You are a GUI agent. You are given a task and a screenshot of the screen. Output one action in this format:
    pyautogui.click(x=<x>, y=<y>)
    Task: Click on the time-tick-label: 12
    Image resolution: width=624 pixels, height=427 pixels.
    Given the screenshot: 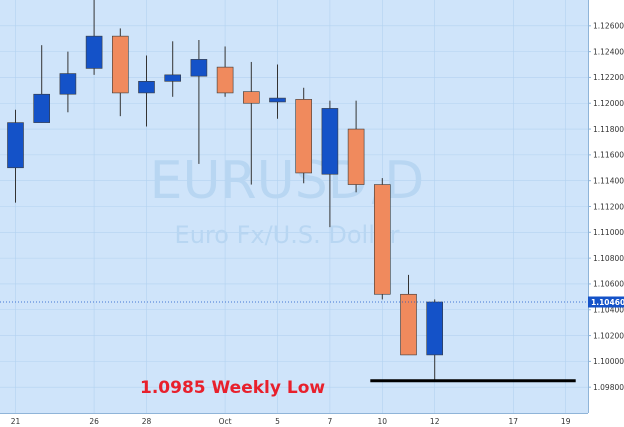 What is the action you would take?
    pyautogui.click(x=435, y=421)
    